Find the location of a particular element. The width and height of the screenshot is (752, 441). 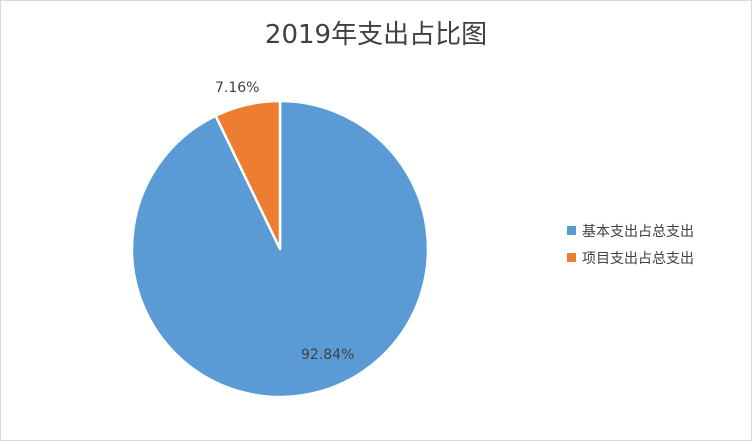

legend-item-basic: 基本支出占总支出 is located at coordinates (630, 230).